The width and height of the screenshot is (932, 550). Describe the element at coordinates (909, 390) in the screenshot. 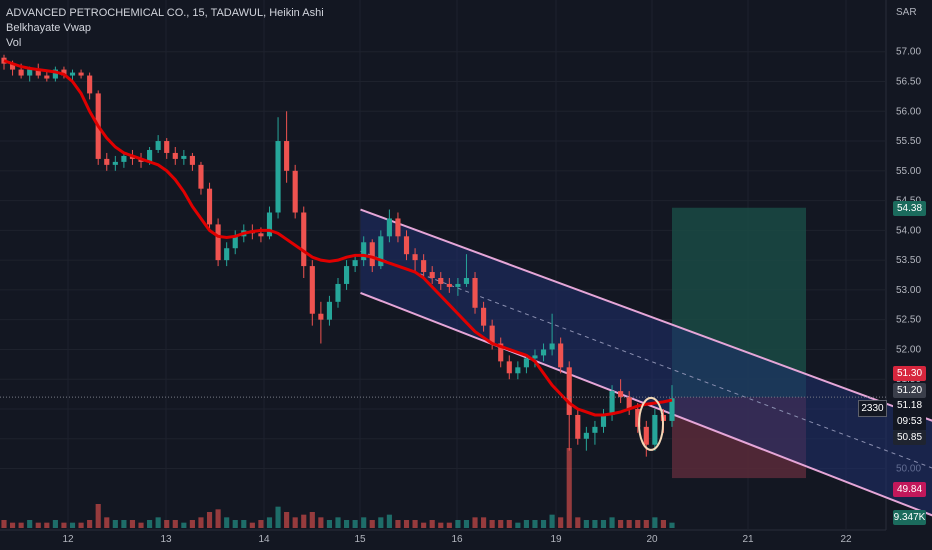

I see `current-price-tag: 51.20` at that location.